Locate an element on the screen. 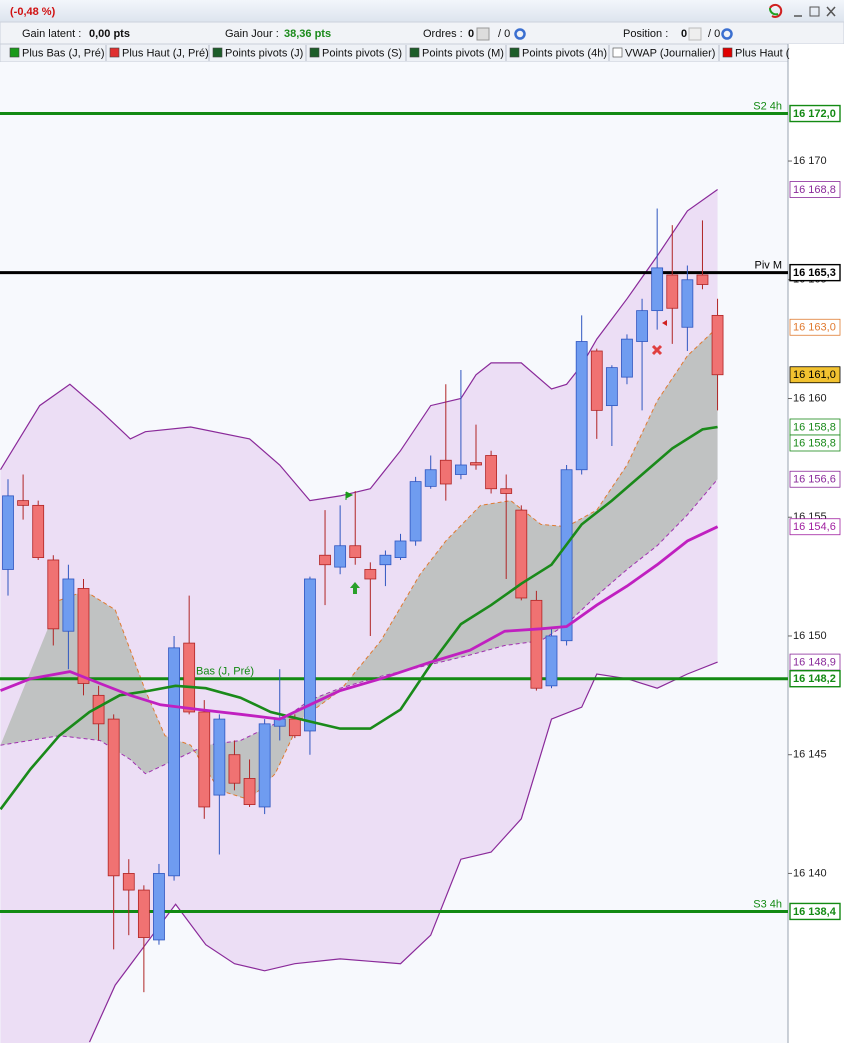 This screenshot has height=1043, width=844. y-tick-label: 16 150 is located at coordinates (810, 636).